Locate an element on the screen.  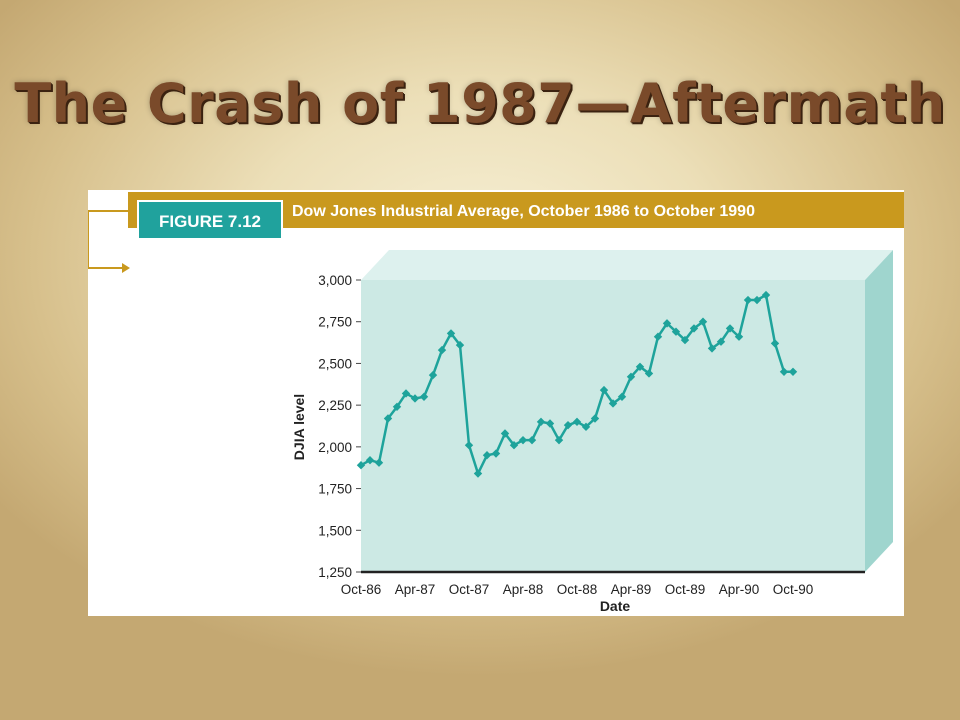
figure-label: FIGURE 7.12 is located at coordinates (210, 221).